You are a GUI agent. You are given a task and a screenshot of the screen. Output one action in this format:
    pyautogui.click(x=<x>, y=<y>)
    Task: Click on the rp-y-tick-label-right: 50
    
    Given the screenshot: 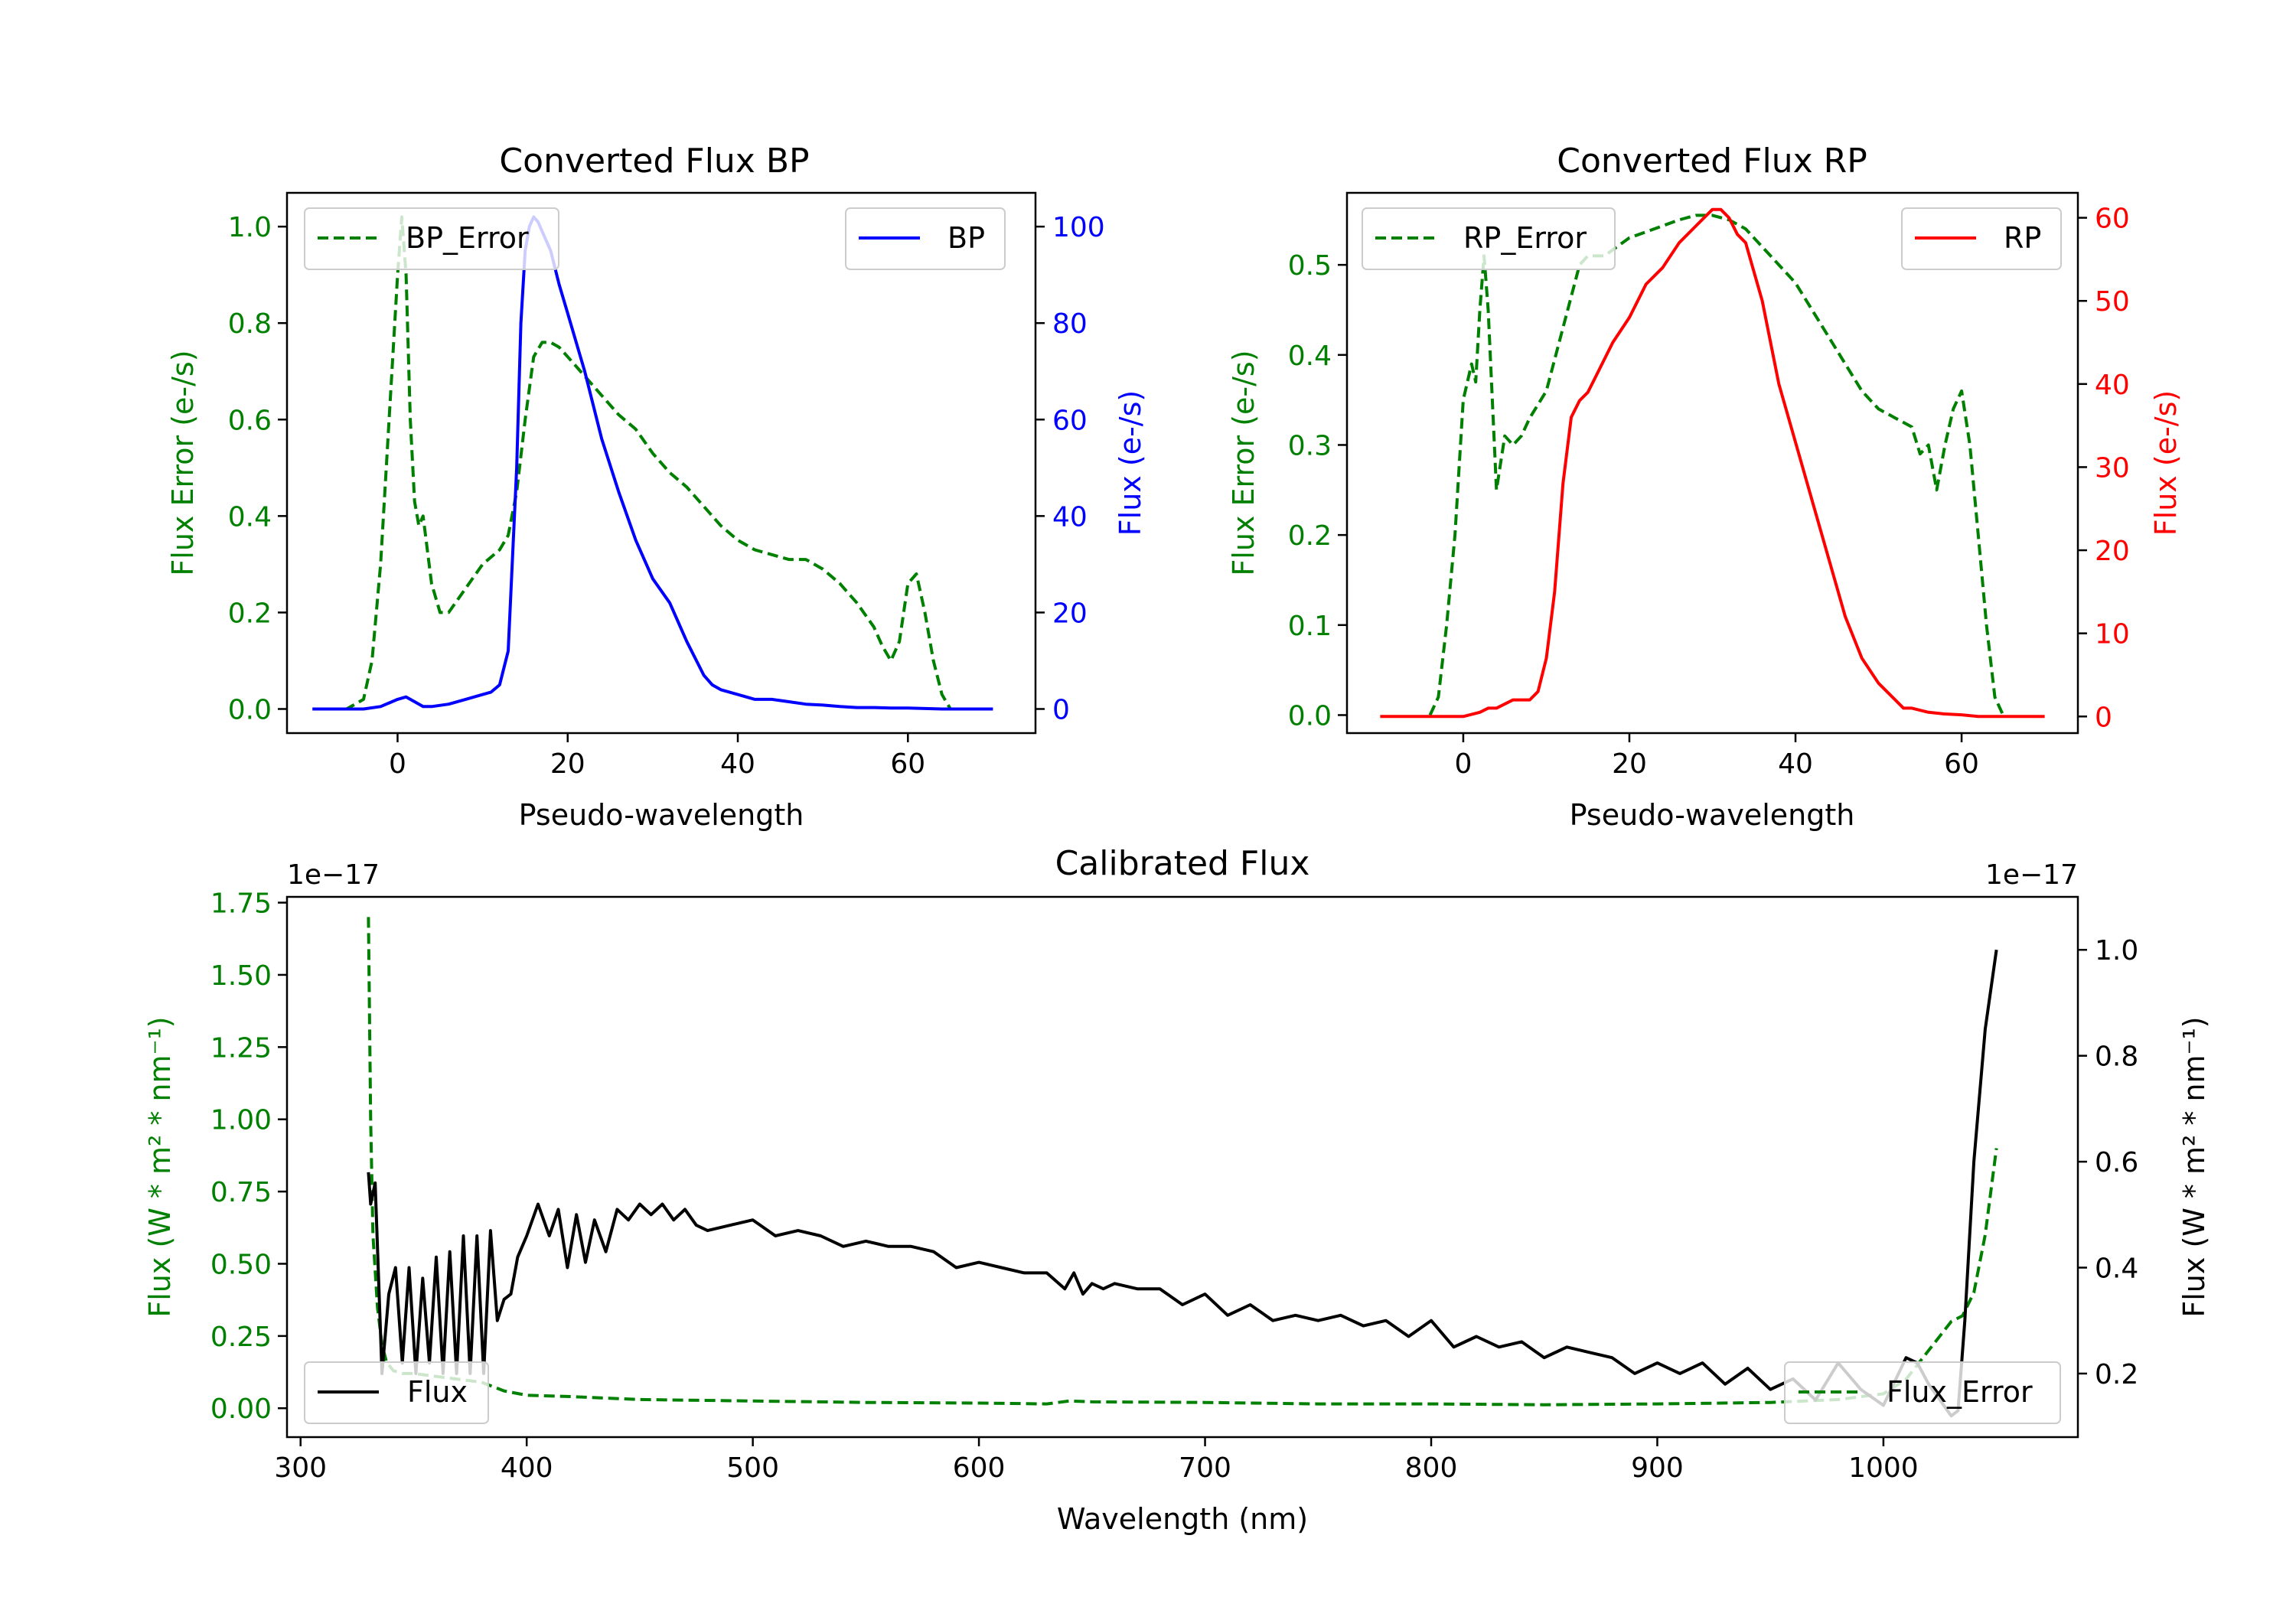 What is the action you would take?
    pyautogui.click(x=2112, y=302)
    